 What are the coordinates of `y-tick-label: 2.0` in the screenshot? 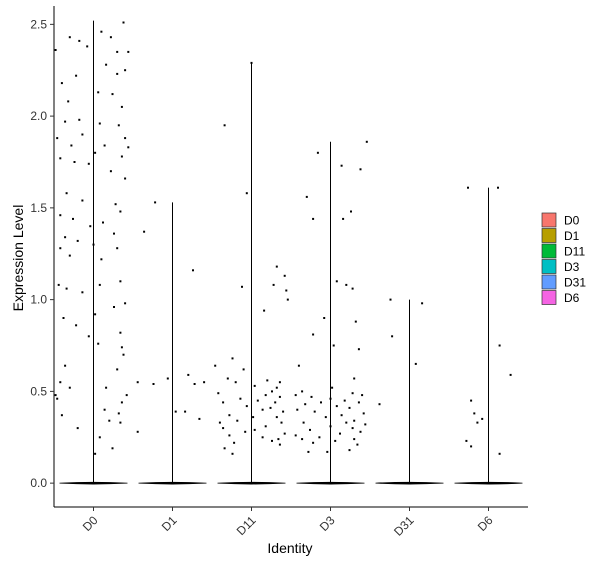 It's located at (38, 116).